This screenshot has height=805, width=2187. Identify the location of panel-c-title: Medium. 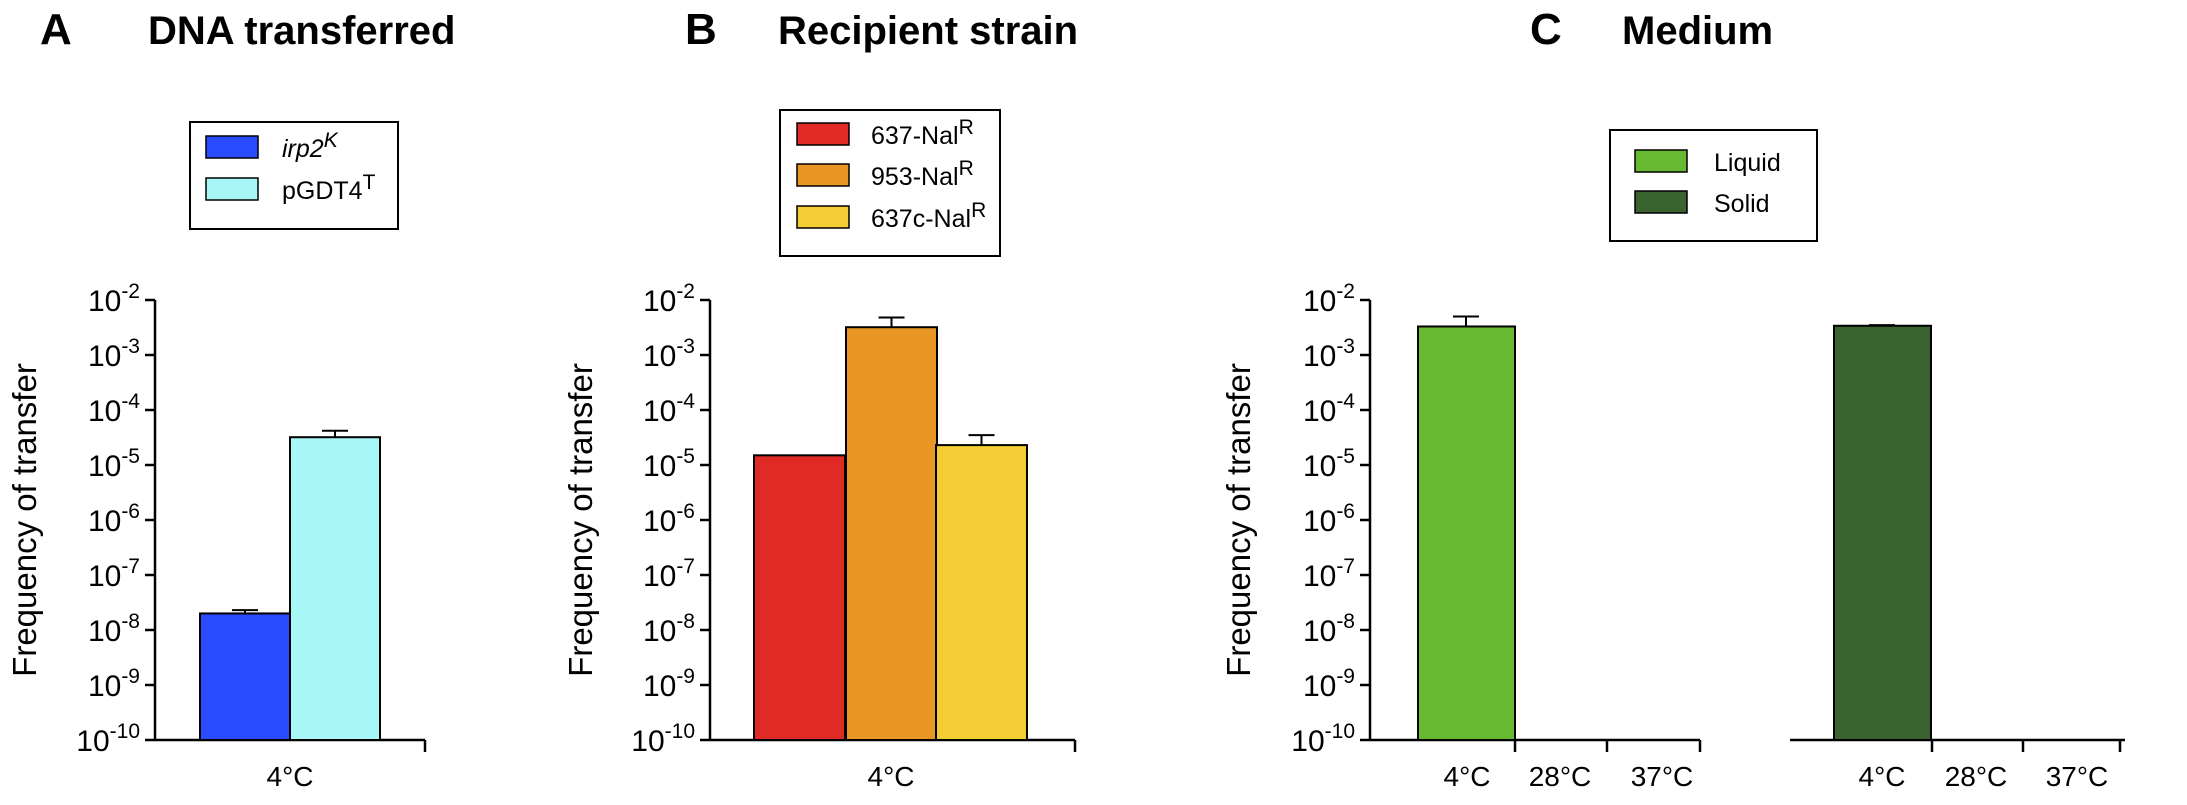
(1697, 31).